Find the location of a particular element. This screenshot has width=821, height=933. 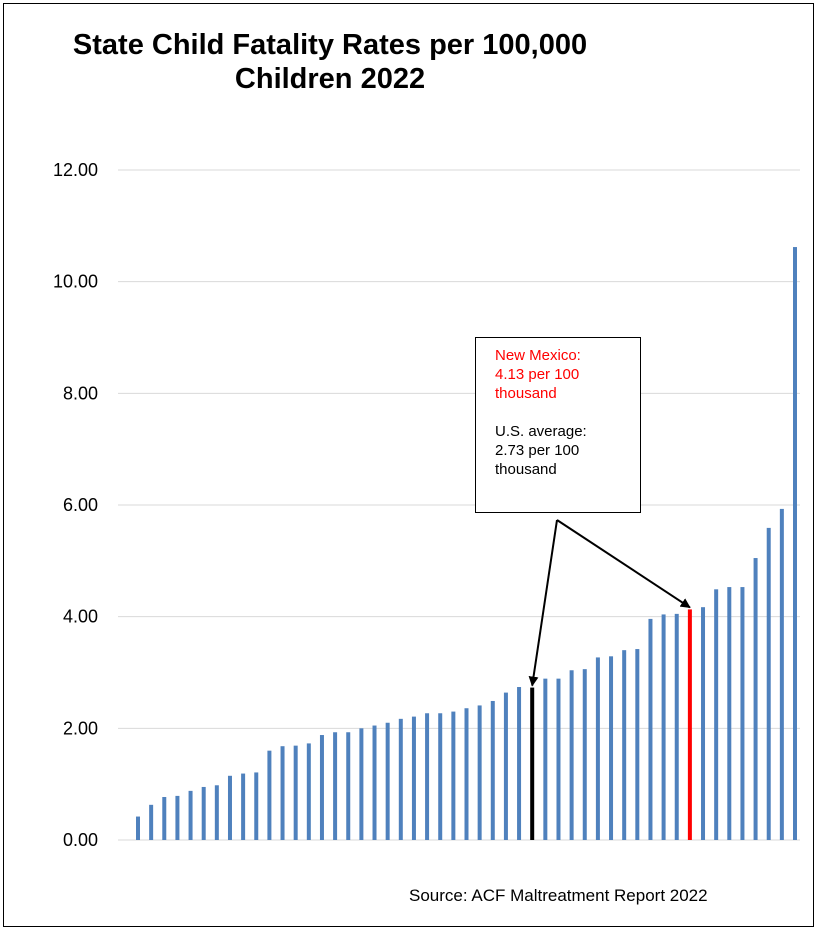

y-tick-label: 2.00 is located at coordinates (80, 728).